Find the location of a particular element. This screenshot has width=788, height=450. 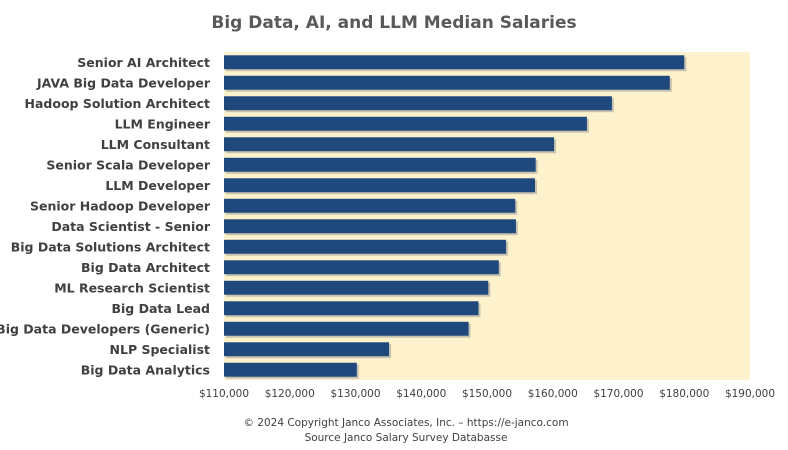

category-label: Big Data Lead is located at coordinates (160, 308).